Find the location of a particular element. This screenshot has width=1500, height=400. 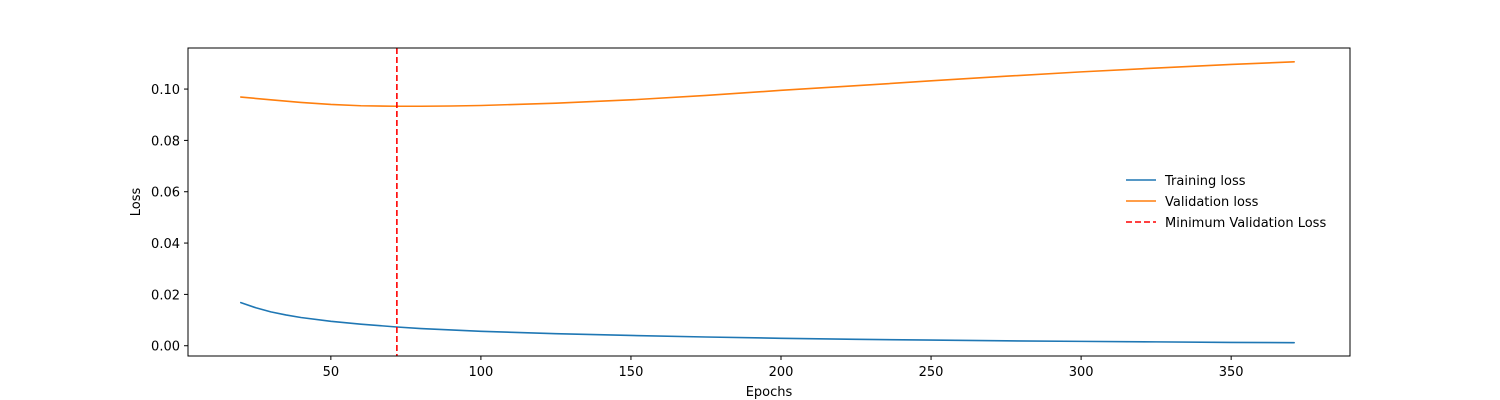

x-tick-label: 250 is located at coordinates (931, 372).